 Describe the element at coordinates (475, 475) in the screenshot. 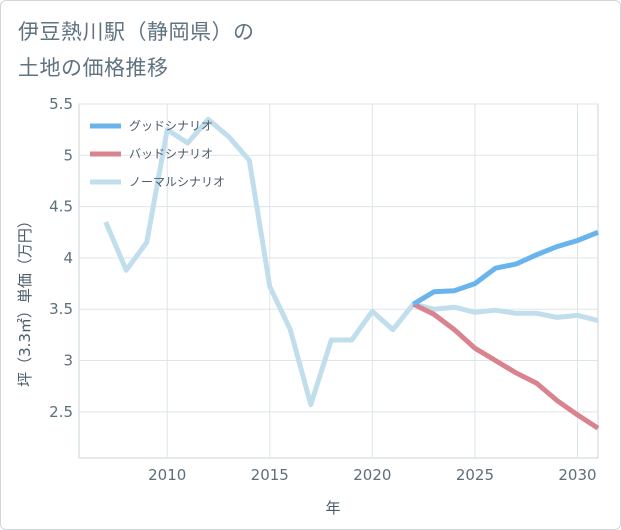

I see `x-tick-label: 2025` at that location.